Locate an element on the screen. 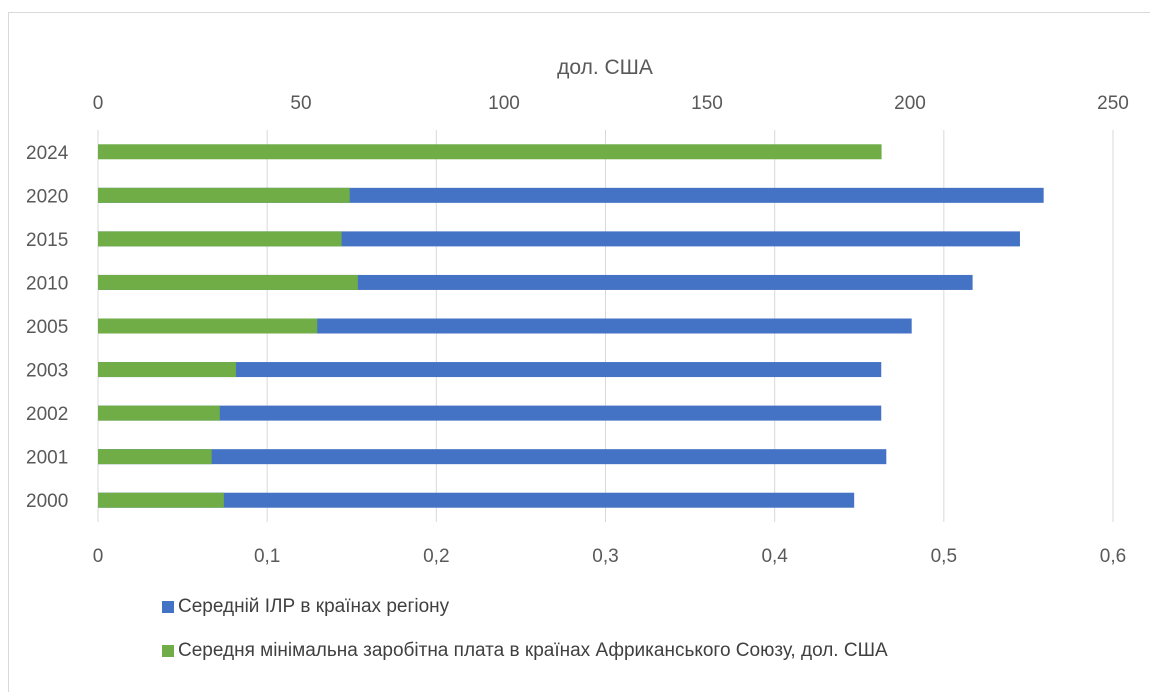 The width and height of the screenshot is (1150, 692). category-labels: 2000 2001 2002 2003 2005 2010 2015 2020 2024 is located at coordinates (47, 327).